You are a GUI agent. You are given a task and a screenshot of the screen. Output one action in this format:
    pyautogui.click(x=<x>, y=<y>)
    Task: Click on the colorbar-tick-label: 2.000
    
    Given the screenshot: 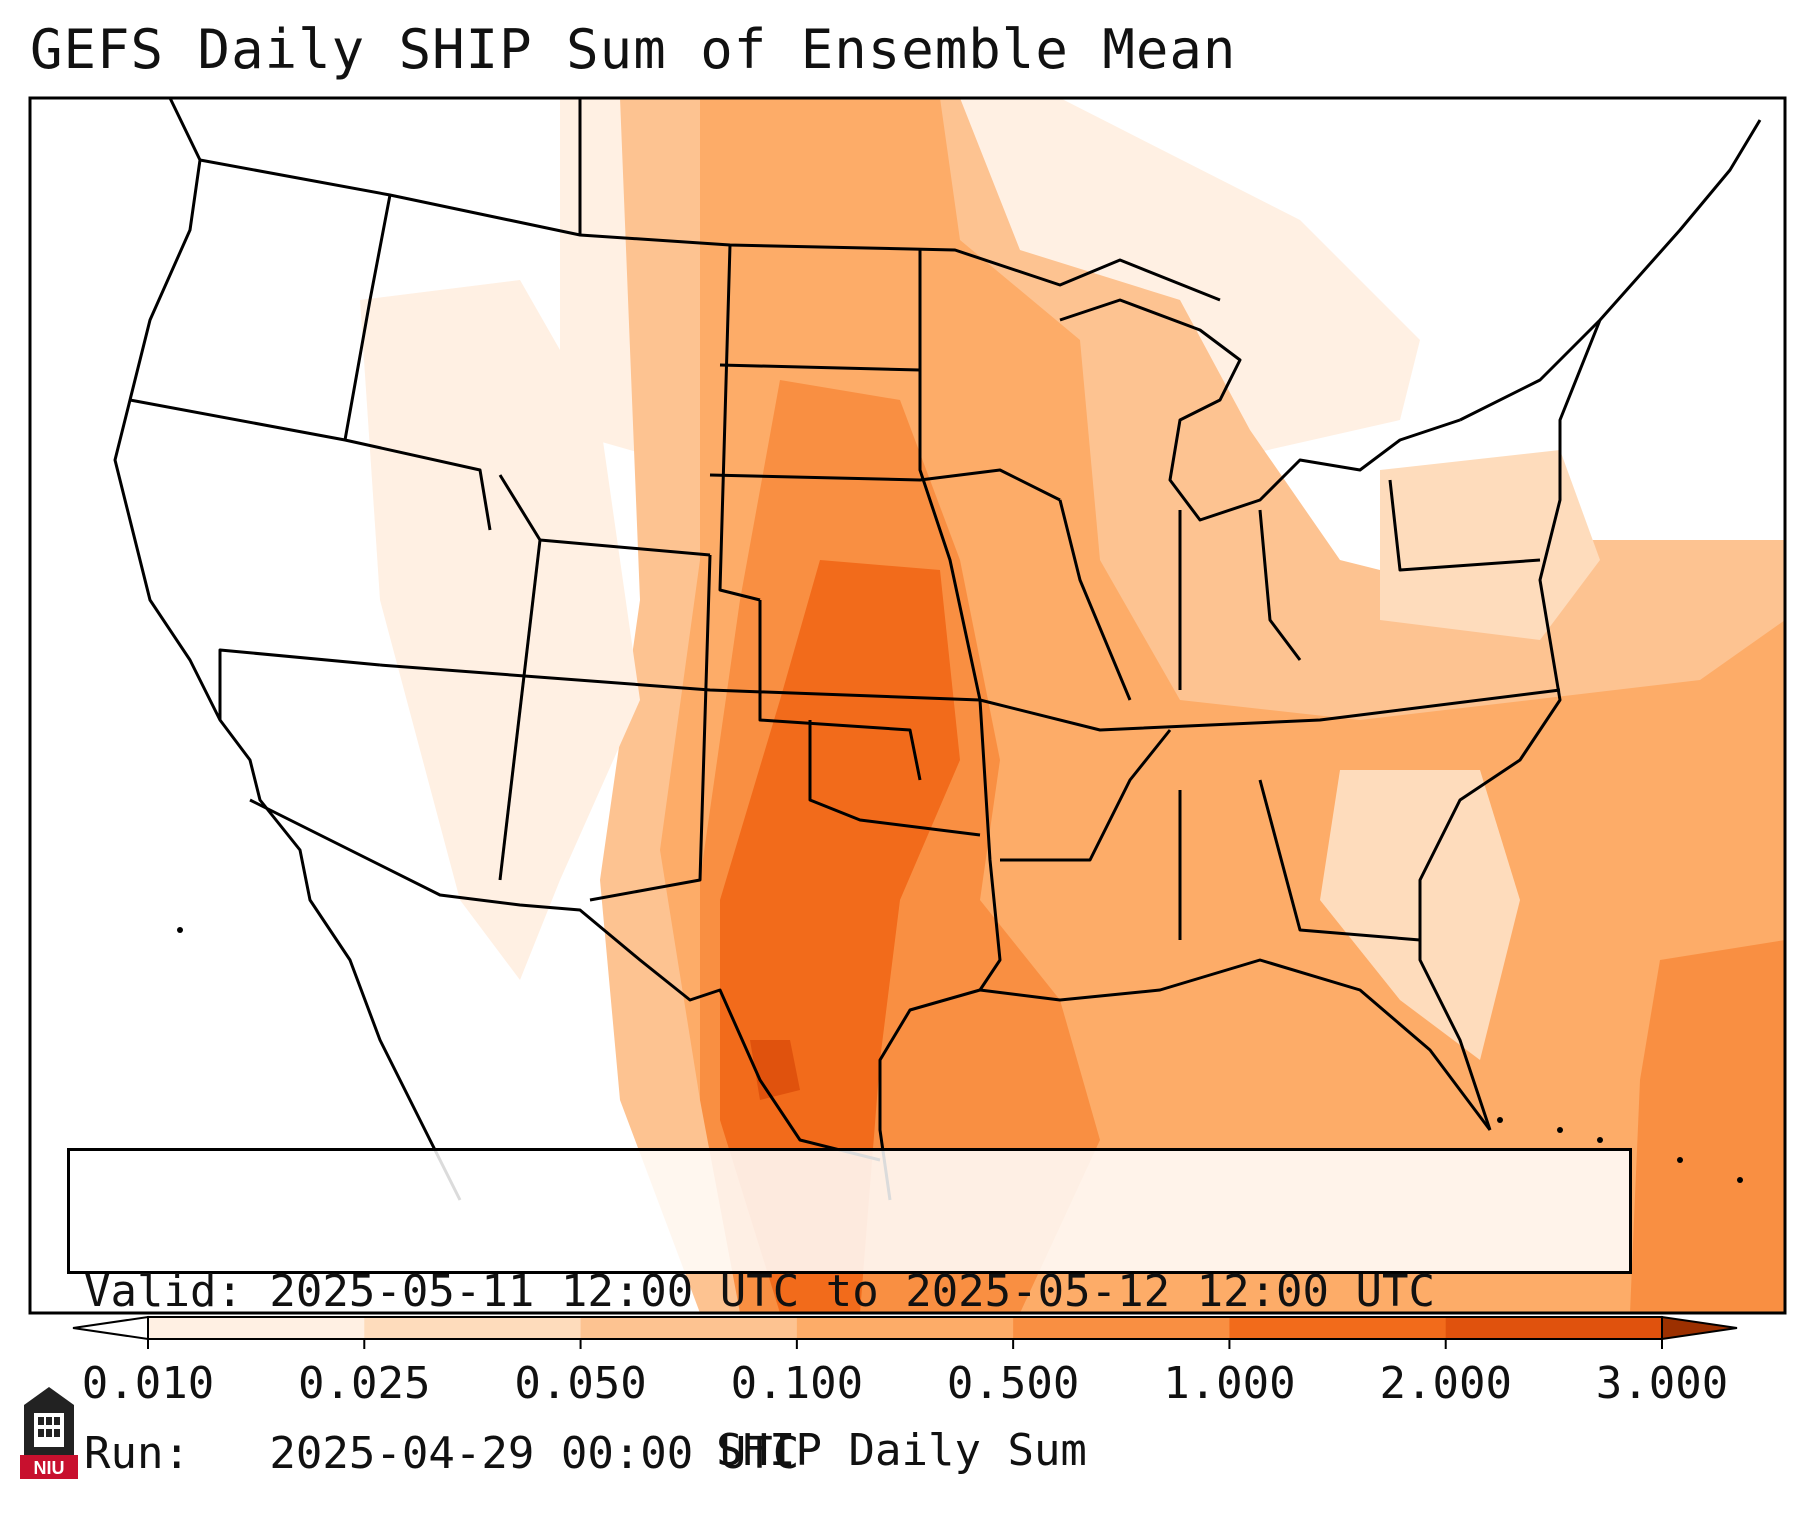 What is the action you would take?
    pyautogui.click(x=1445, y=1383)
    